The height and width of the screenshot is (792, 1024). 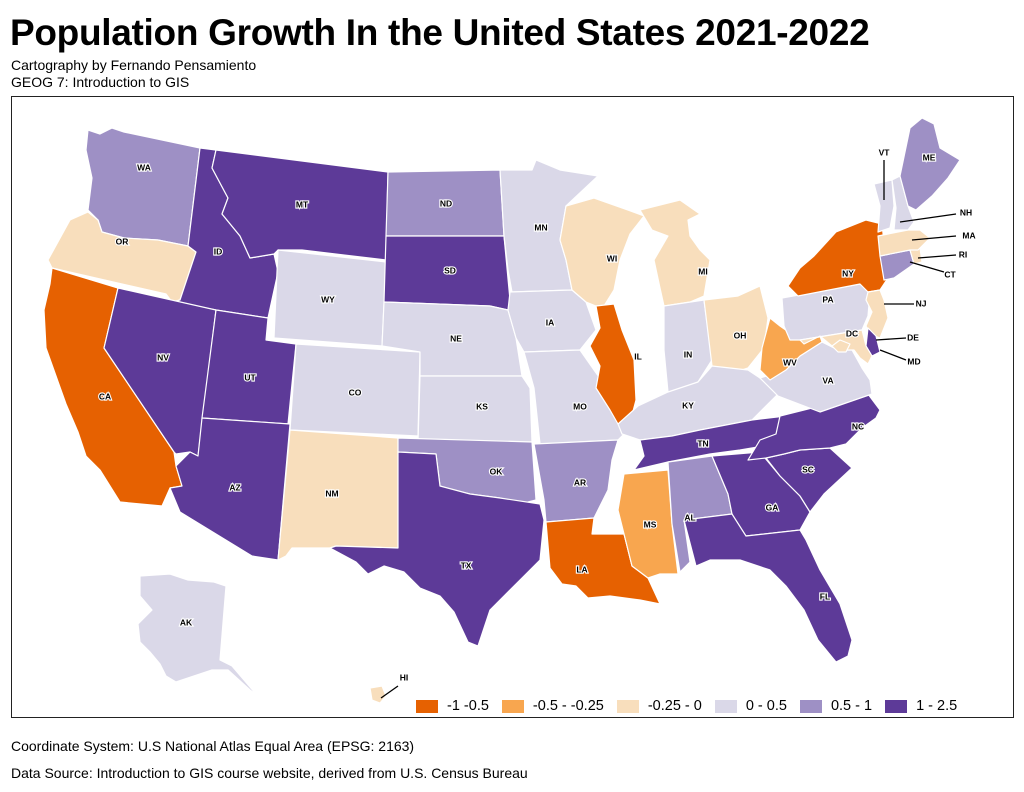 What do you see at coordinates (841, 346) in the screenshot?
I see `state-dc` at bounding box center [841, 346].